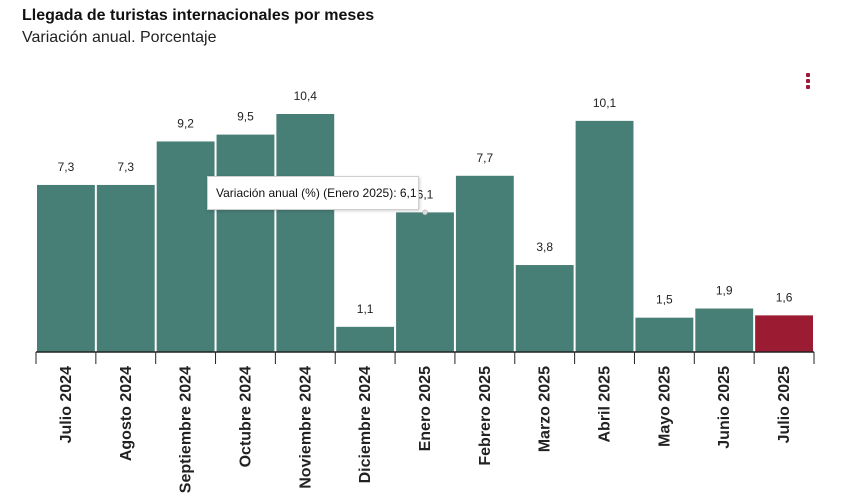 The width and height of the screenshot is (842, 502). What do you see at coordinates (365, 309) in the screenshot?
I see `data-label: 1,1` at bounding box center [365, 309].